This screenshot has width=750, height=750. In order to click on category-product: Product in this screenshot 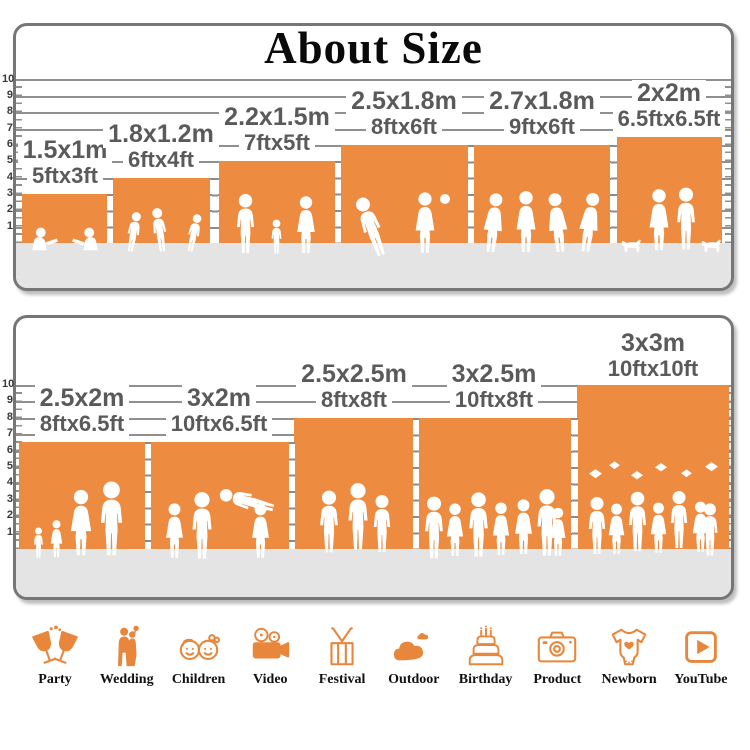, I will do `click(557, 656)`.